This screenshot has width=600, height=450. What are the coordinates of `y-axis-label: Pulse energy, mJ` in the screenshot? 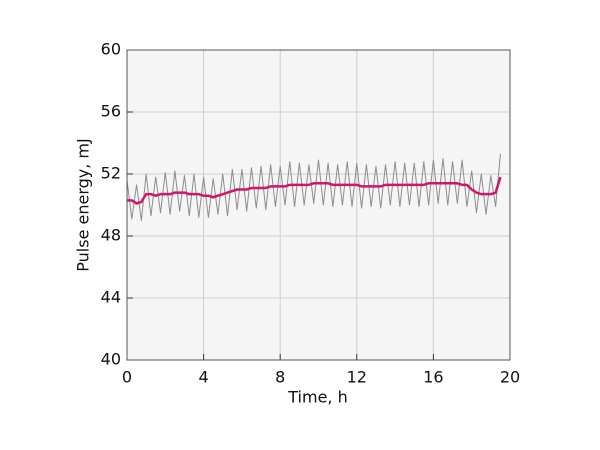 It's located at (83, 204).